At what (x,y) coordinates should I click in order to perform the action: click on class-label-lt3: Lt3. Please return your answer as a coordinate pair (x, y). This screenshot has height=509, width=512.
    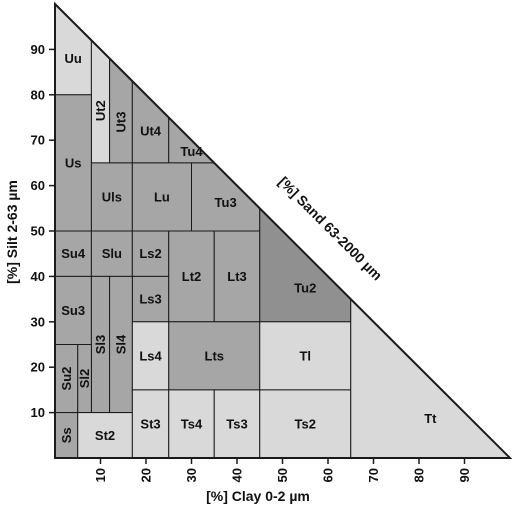
    Looking at the image, I should click on (237, 276).